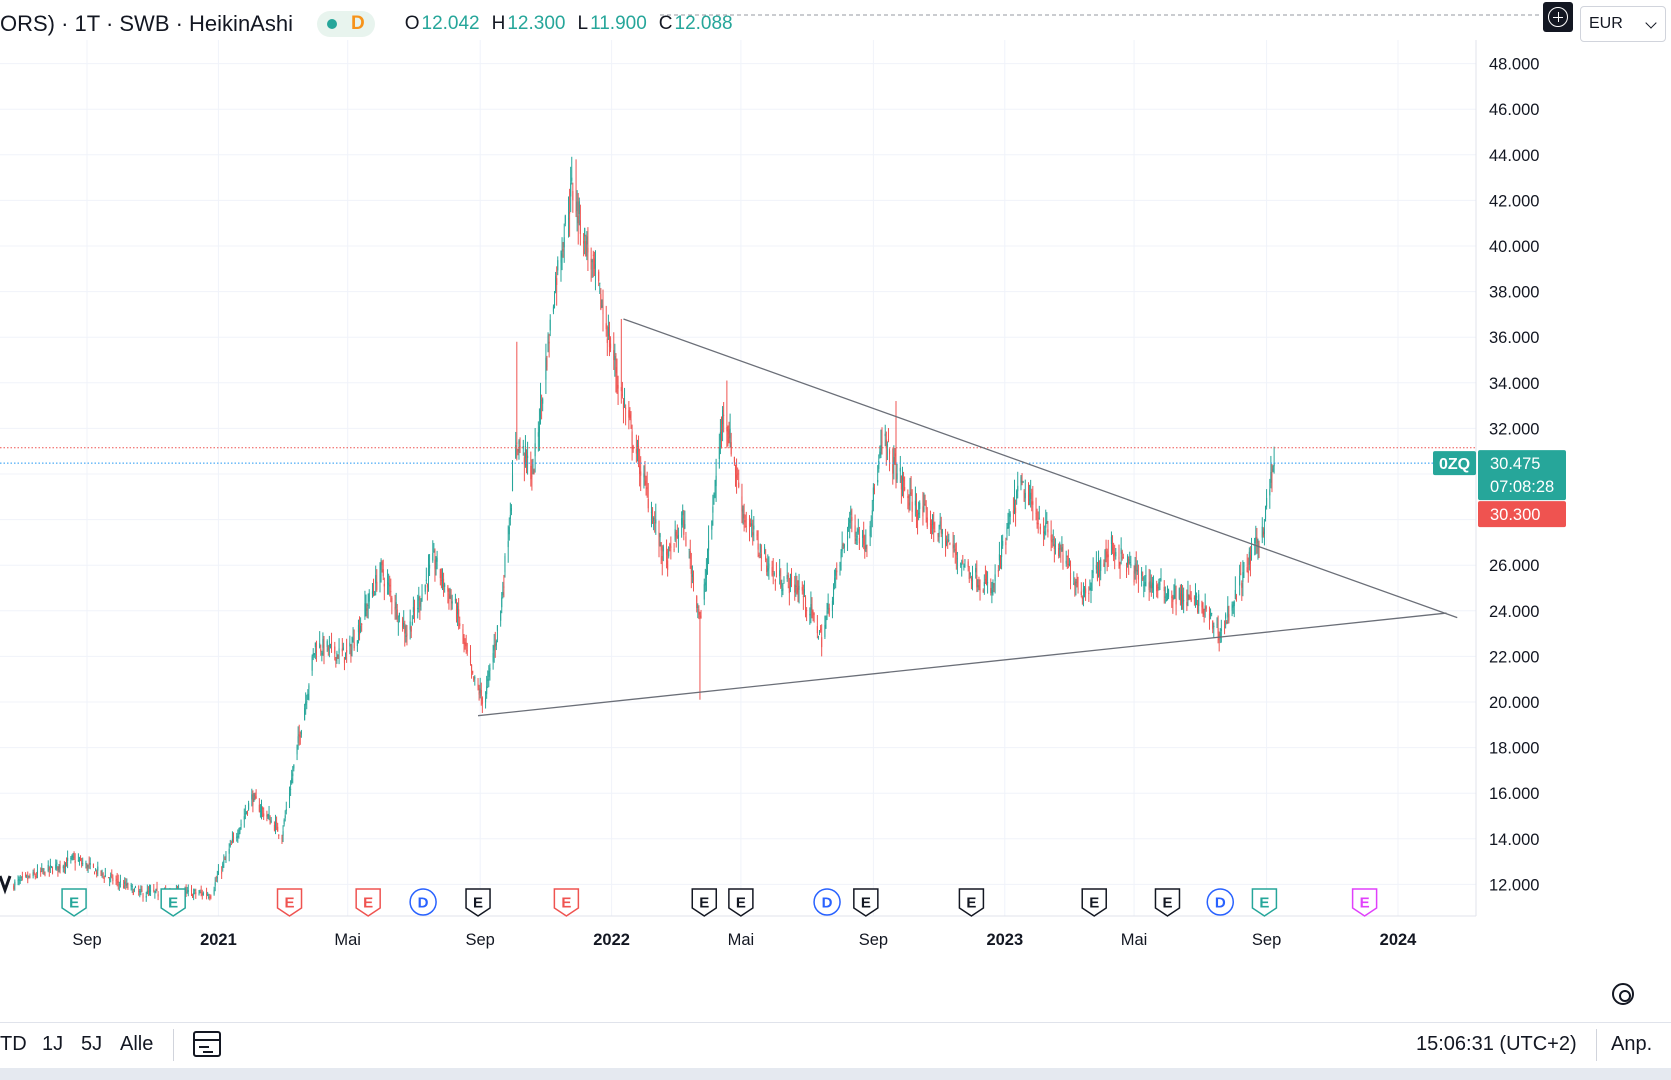 The image size is (1671, 1080). I want to click on range-5y-button: 5J, so click(92, 1044).